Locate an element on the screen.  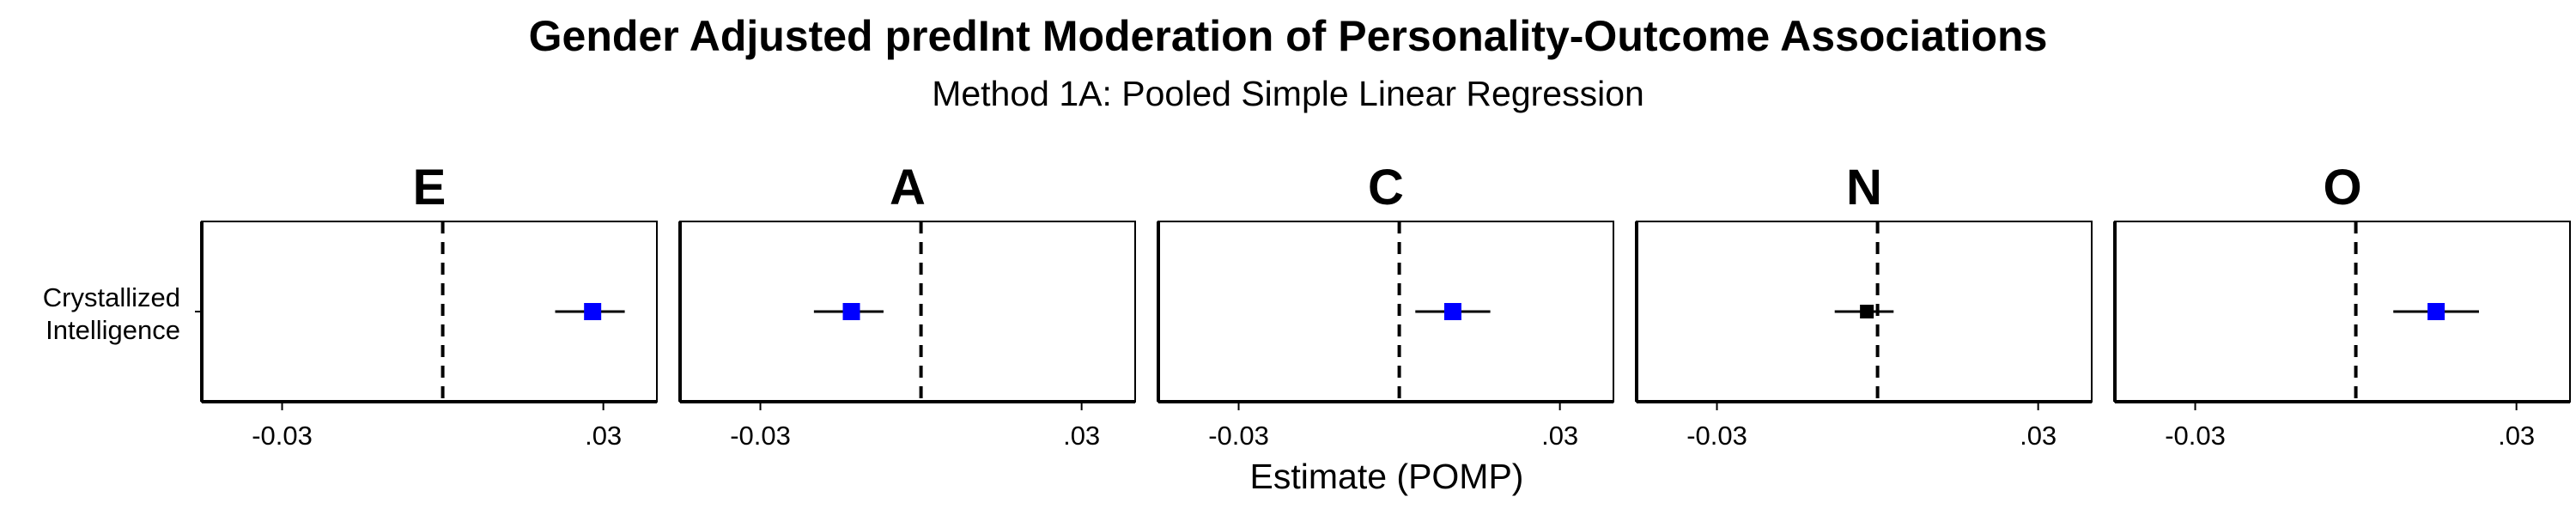
estimate-point-O is located at coordinates (2436, 311).